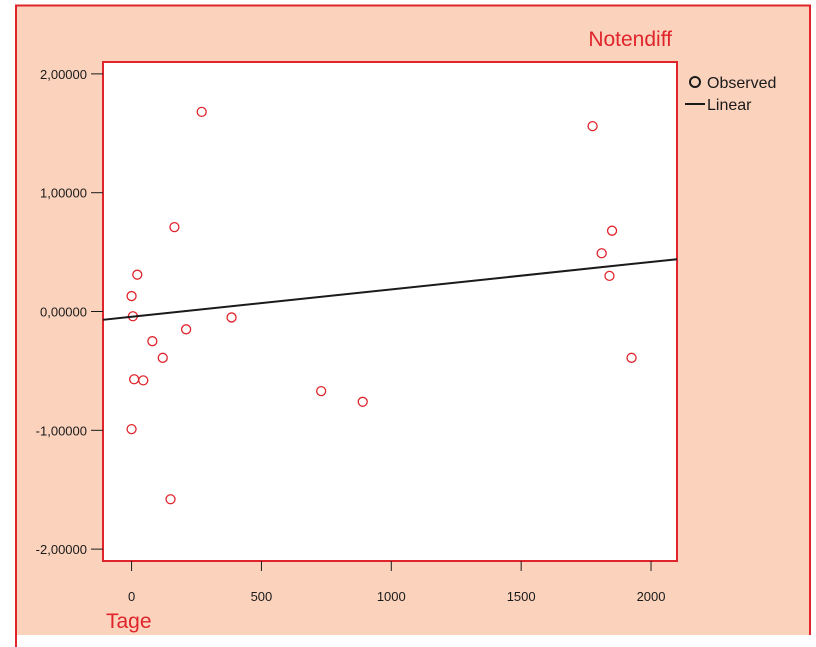  What do you see at coordinates (129, 621) in the screenshot?
I see `x-axis-label: Tage` at bounding box center [129, 621].